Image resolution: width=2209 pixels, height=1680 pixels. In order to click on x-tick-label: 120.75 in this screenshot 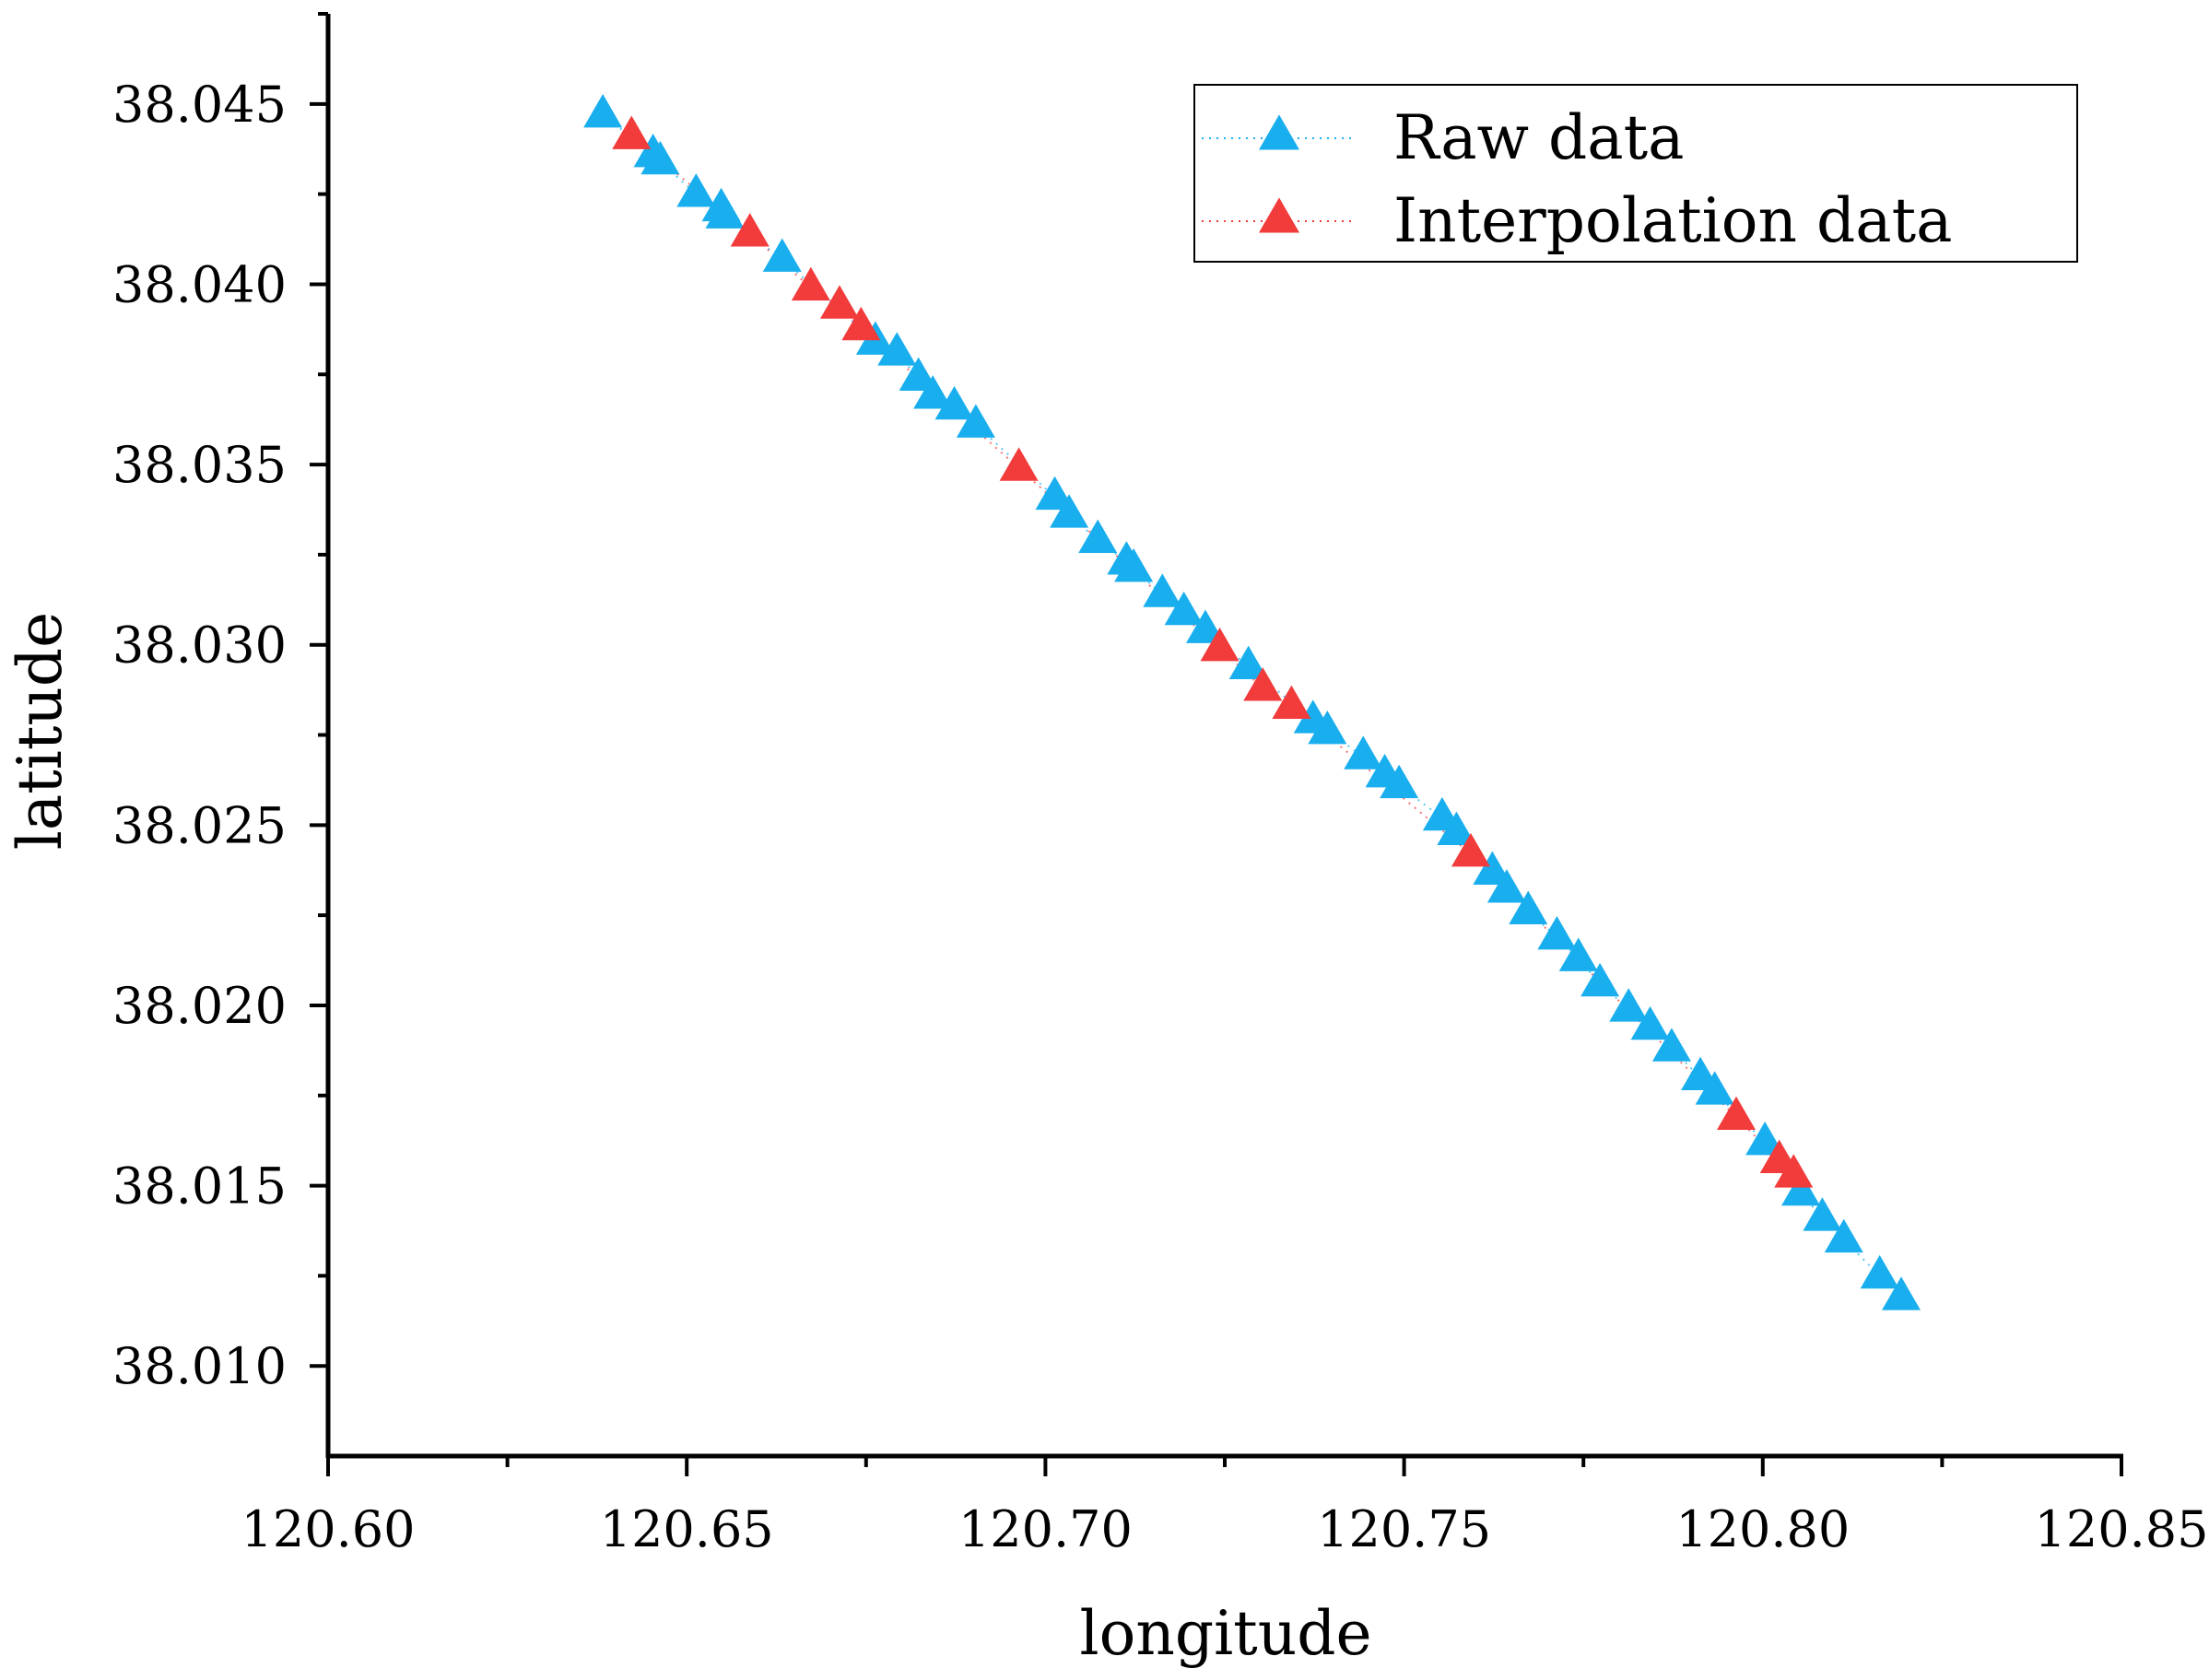, I will do `click(1404, 1529)`.